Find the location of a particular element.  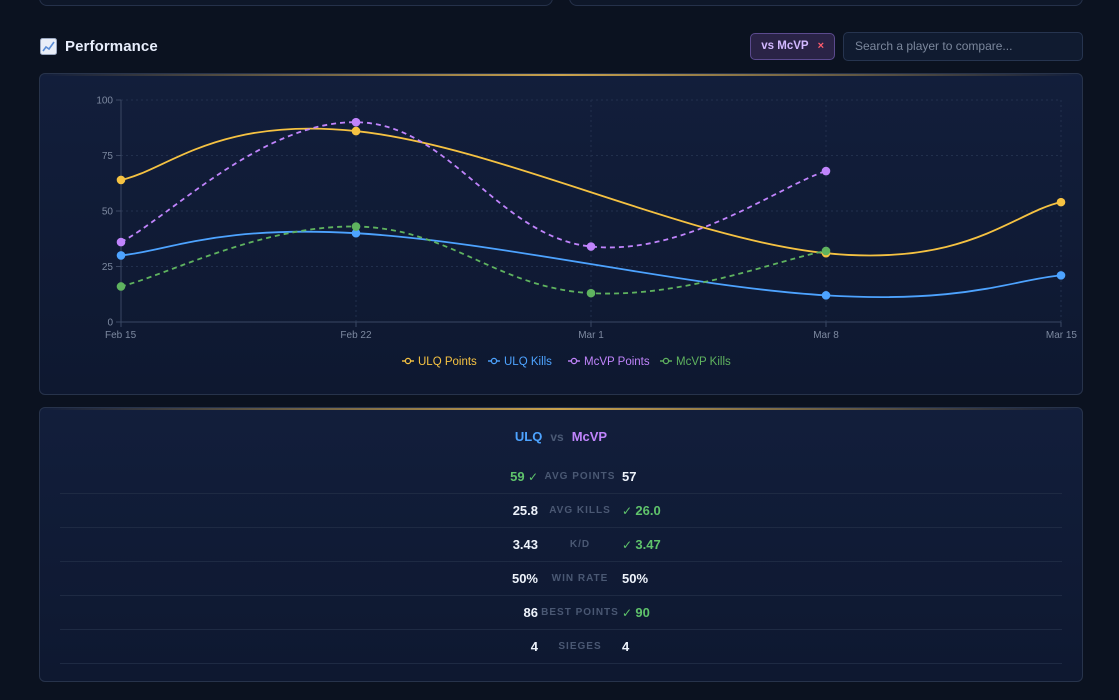

player1-stat-text: 3.43 is located at coordinates (525, 544).